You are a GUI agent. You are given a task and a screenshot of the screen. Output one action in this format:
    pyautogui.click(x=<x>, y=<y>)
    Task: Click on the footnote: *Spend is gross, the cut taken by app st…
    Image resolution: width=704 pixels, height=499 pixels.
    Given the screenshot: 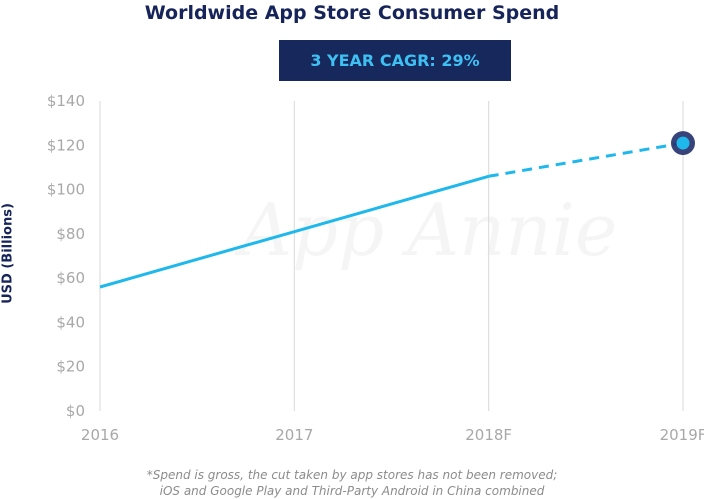 What is the action you would take?
    pyautogui.click(x=352, y=483)
    